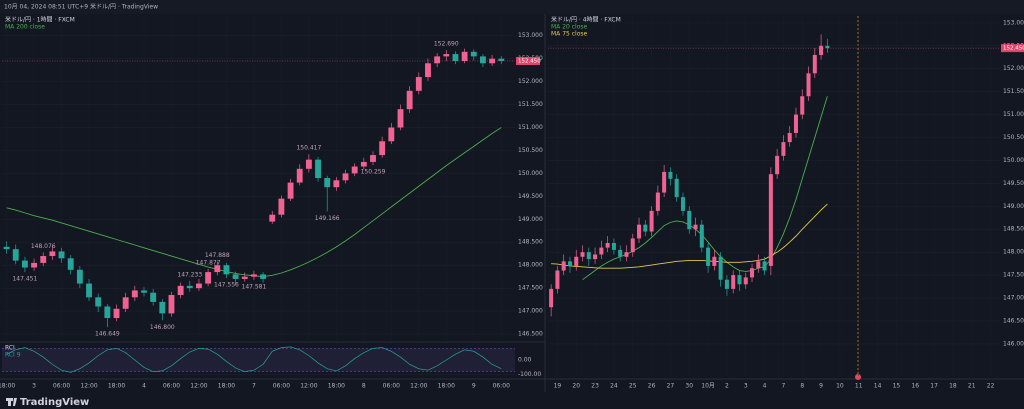  What do you see at coordinates (530, 104) in the screenshot?
I see `y-tick-label: 151.500` at bounding box center [530, 104].